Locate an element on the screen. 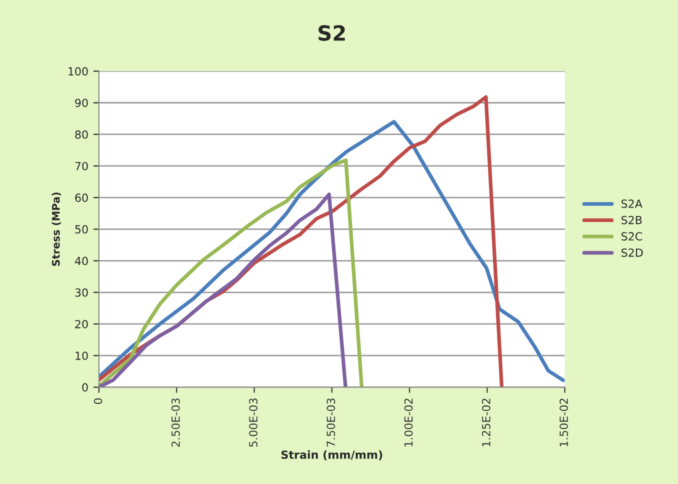 Image resolution: width=678 pixels, height=484 pixels. y-tick-label: 0 is located at coordinates (85, 387).